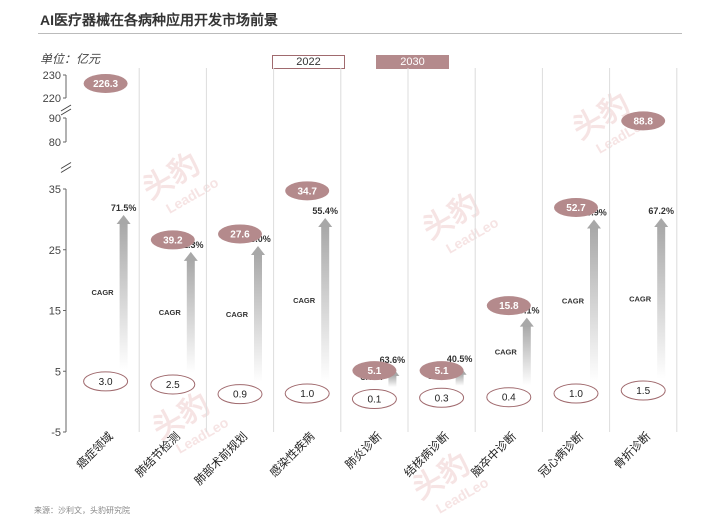  What do you see at coordinates (55, 119) in the screenshot?
I see `y-tick-label: 90` at bounding box center [55, 119].